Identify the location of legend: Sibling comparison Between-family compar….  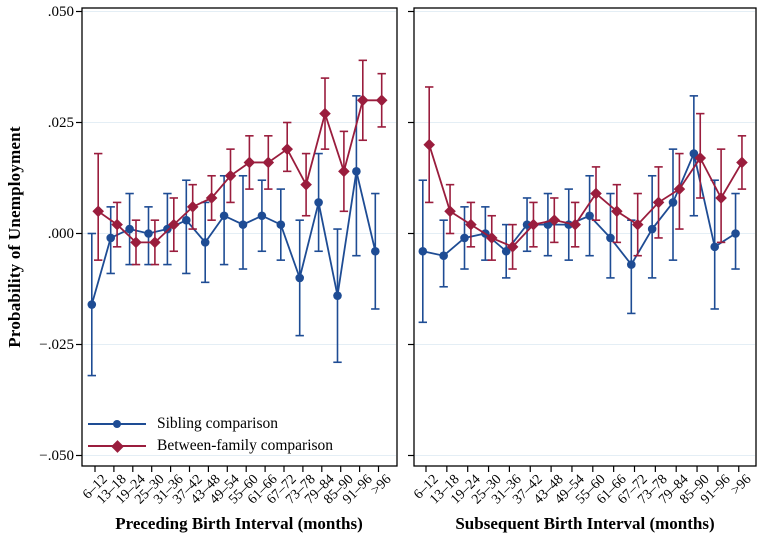
(210, 435).